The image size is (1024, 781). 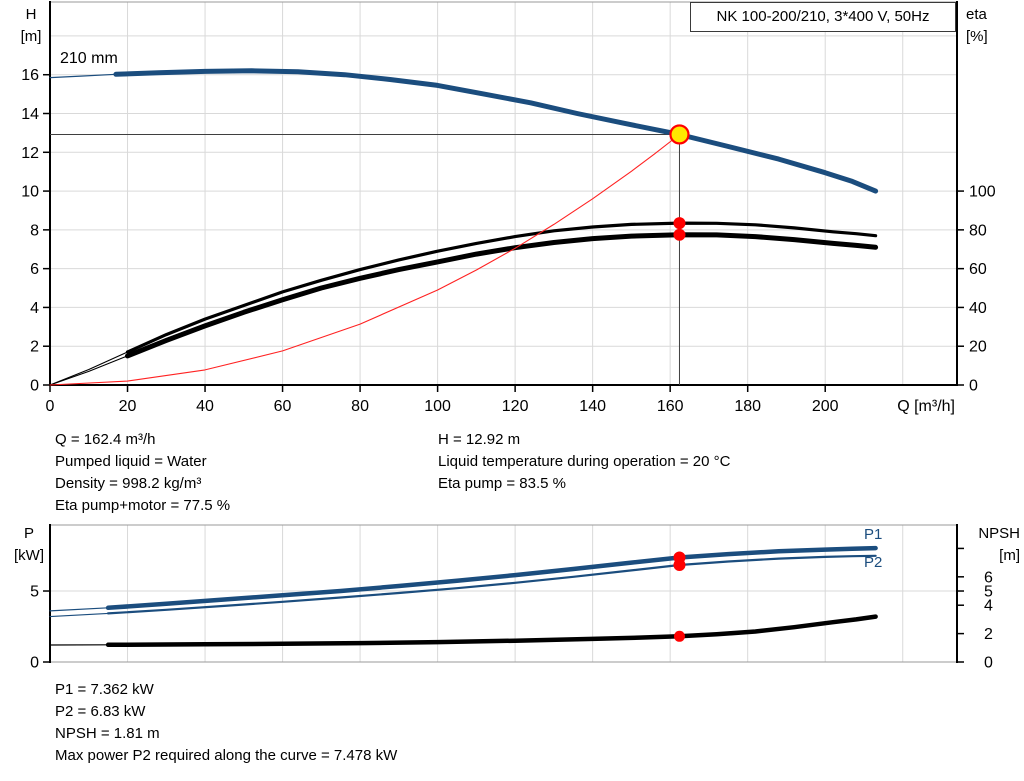 What do you see at coordinates (479, 439) in the screenshot?
I see `h-value: H = 12.92 m` at bounding box center [479, 439].